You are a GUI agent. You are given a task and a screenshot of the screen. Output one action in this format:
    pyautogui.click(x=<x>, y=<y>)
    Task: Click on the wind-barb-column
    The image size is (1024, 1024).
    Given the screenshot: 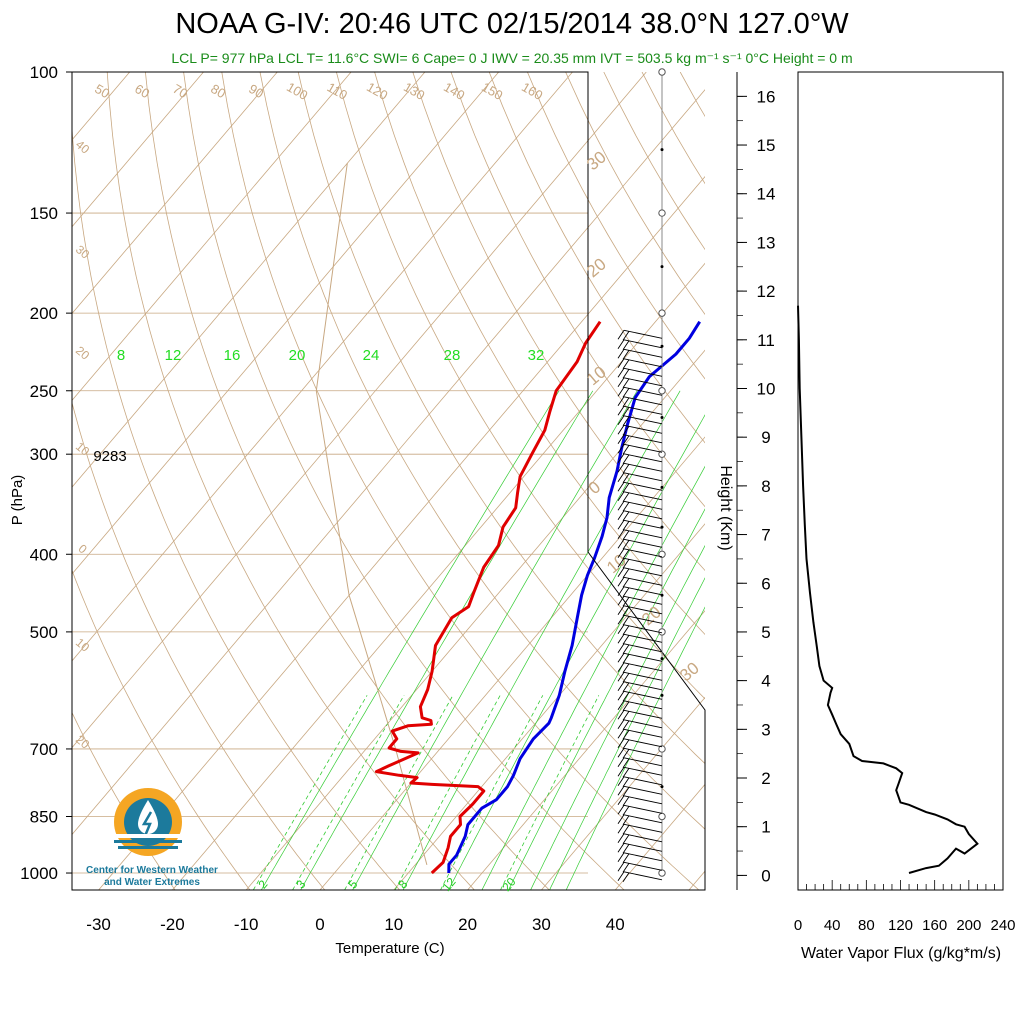 What is the action you would take?
    pyautogui.click(x=641, y=475)
    